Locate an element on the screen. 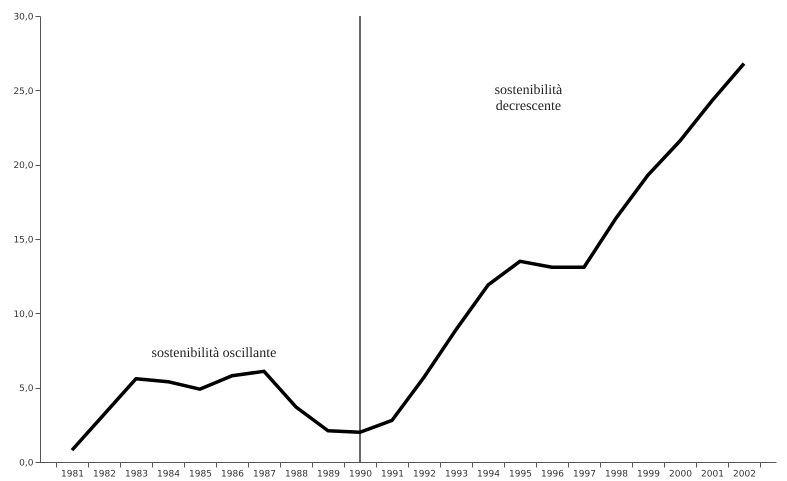 The image size is (787, 481). x-tick-label: 1987 is located at coordinates (264, 475).